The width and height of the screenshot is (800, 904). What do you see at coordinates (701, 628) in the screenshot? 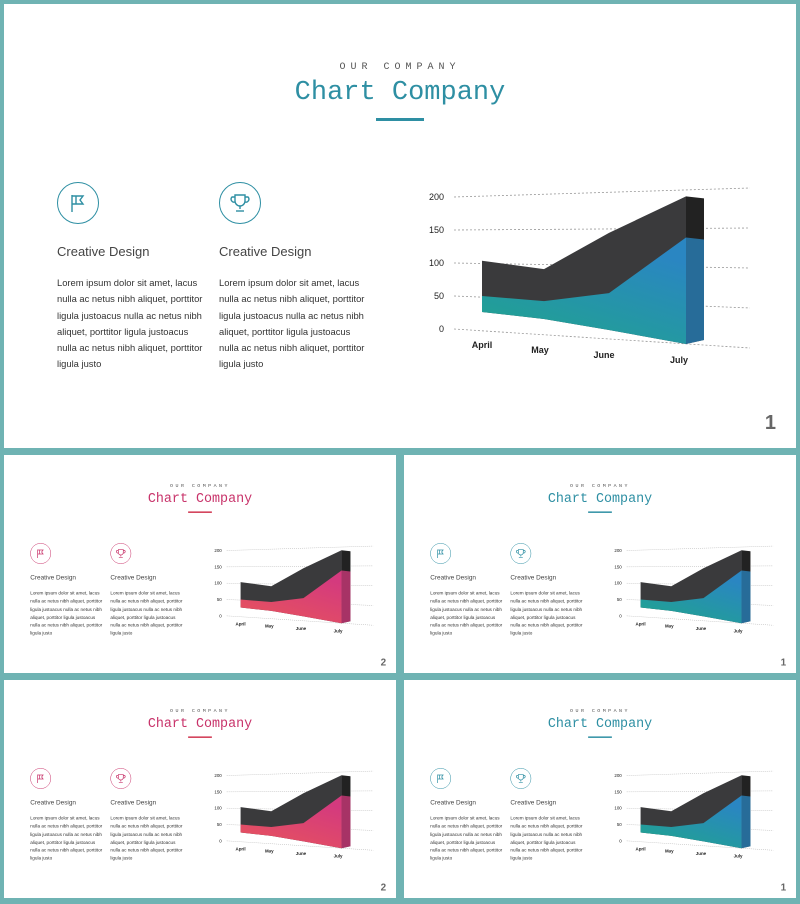
I see `x-tick-label: June` at bounding box center [701, 628].